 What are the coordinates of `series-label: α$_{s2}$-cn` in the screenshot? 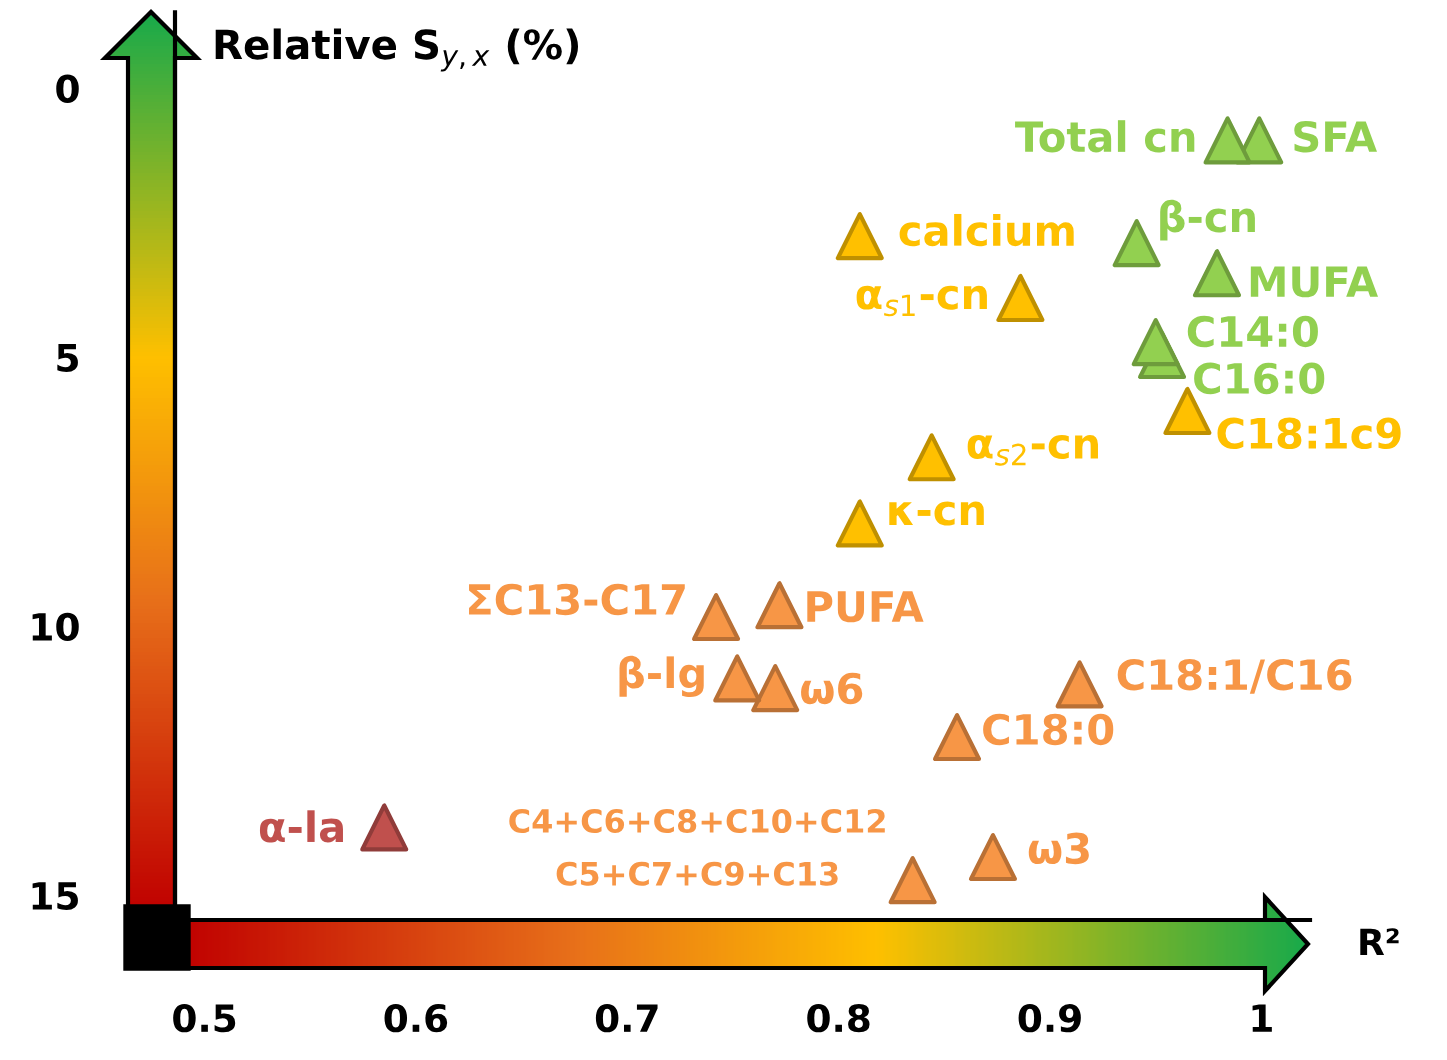 It's located at (1032, 450).